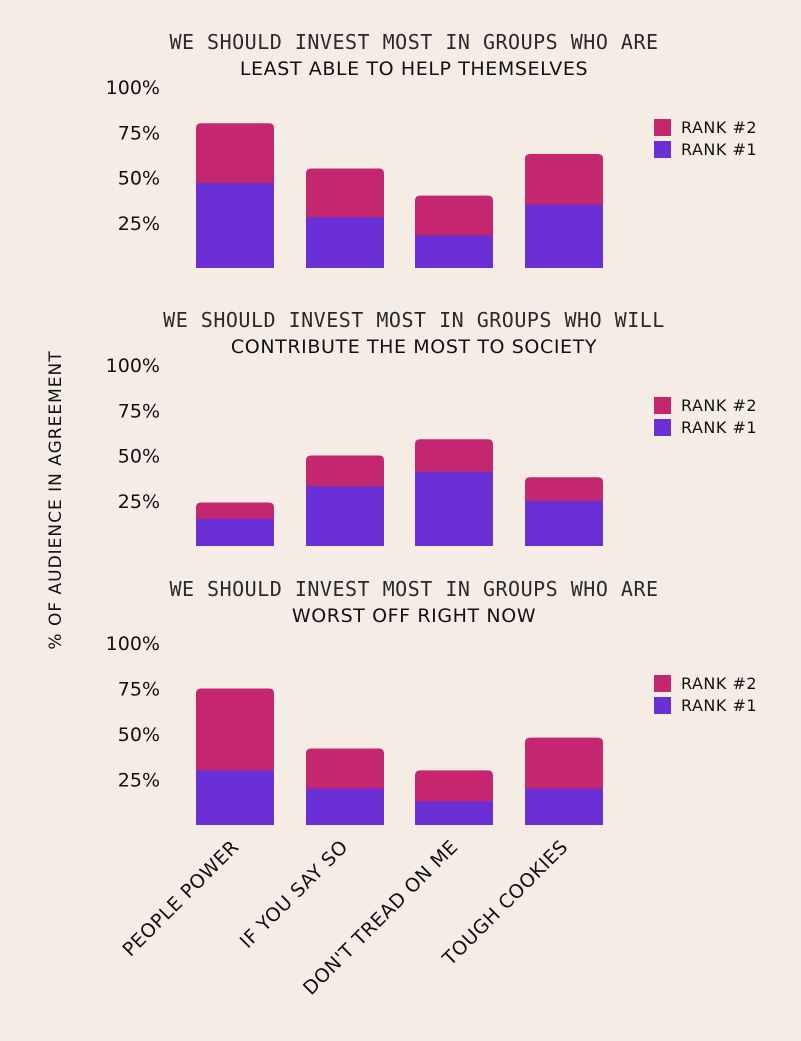 This screenshot has height=1041, width=801. Describe the element at coordinates (294, 894) in the screenshot. I see `x-category-label: IF YOU SAY SO` at that location.